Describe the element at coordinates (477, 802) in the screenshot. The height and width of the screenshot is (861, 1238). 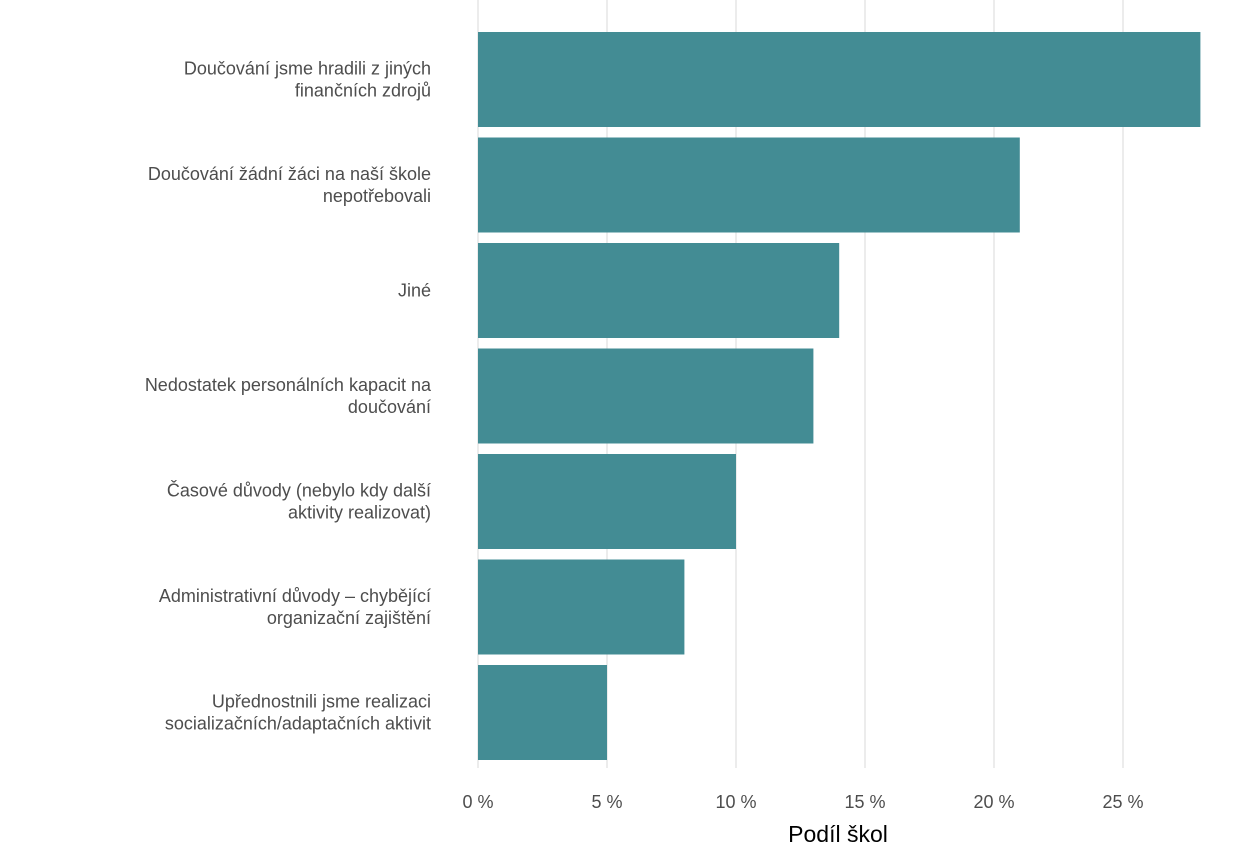
I see `x-tick-label: 0 %` at that location.